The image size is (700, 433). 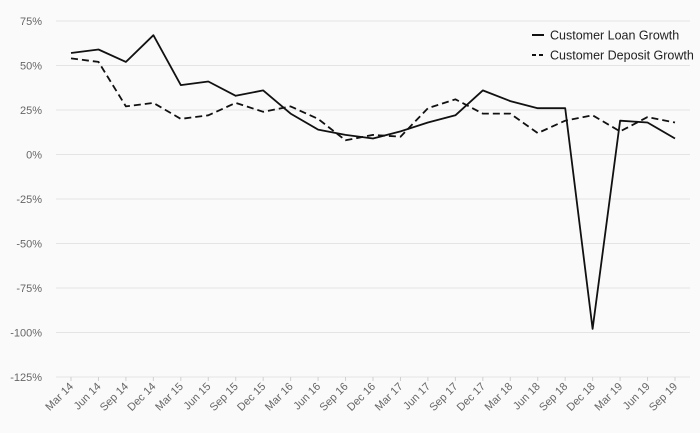 I want to click on y-axis-ticks: 75% 50% 25% 0% -25% -50% -75% -100% -125%, so click(x=26, y=200).